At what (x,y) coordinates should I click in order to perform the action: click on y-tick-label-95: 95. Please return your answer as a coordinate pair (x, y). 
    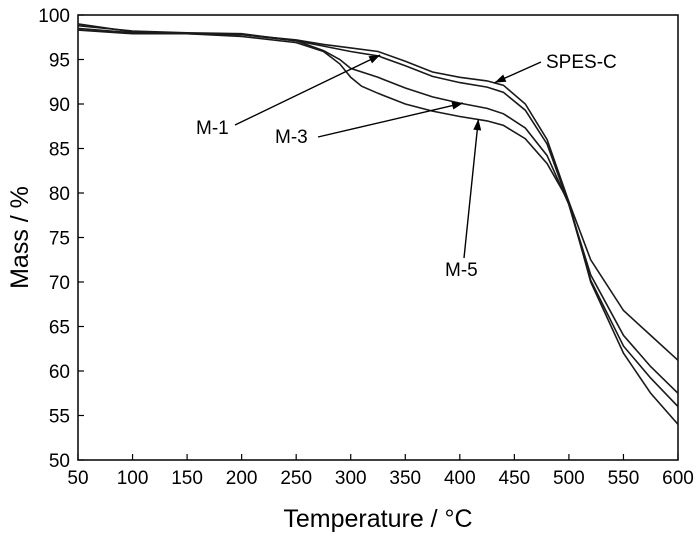
    Looking at the image, I should click on (59, 61).